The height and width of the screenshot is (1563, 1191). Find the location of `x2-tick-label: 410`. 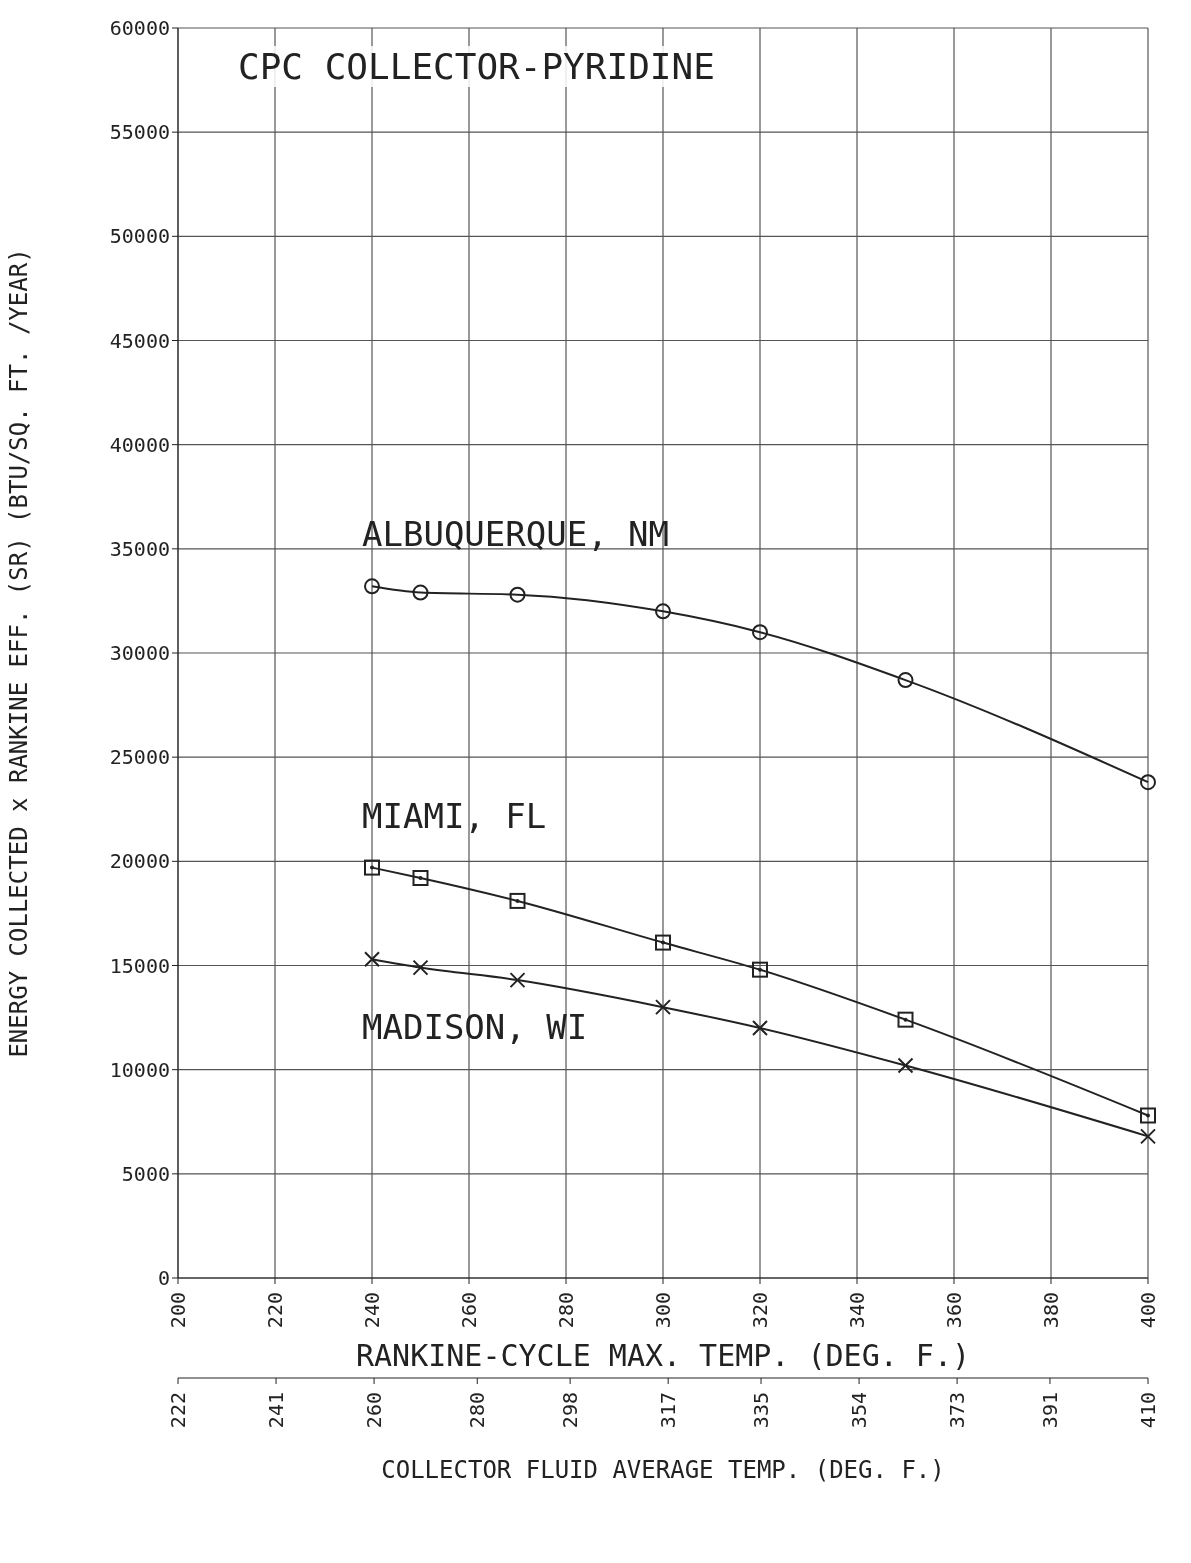

x2-tick-label: 410 is located at coordinates (1148, 1410).